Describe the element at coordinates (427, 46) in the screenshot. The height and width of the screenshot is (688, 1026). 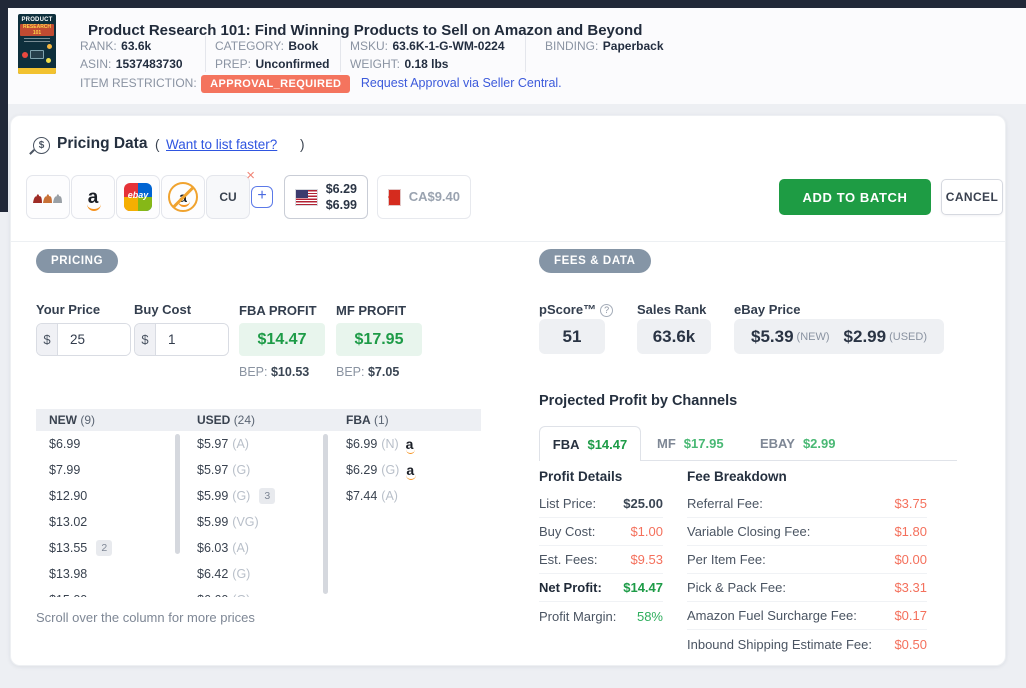
I see `msku-field: MSKU: 63.6K-1-G-WM-0224` at that location.